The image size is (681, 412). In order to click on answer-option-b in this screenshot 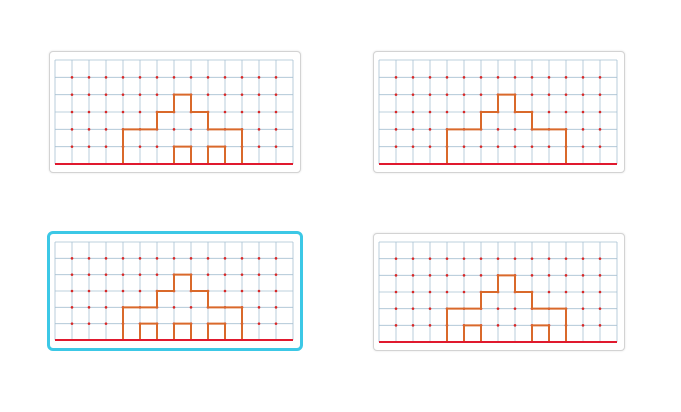, I will do `click(499, 112)`.